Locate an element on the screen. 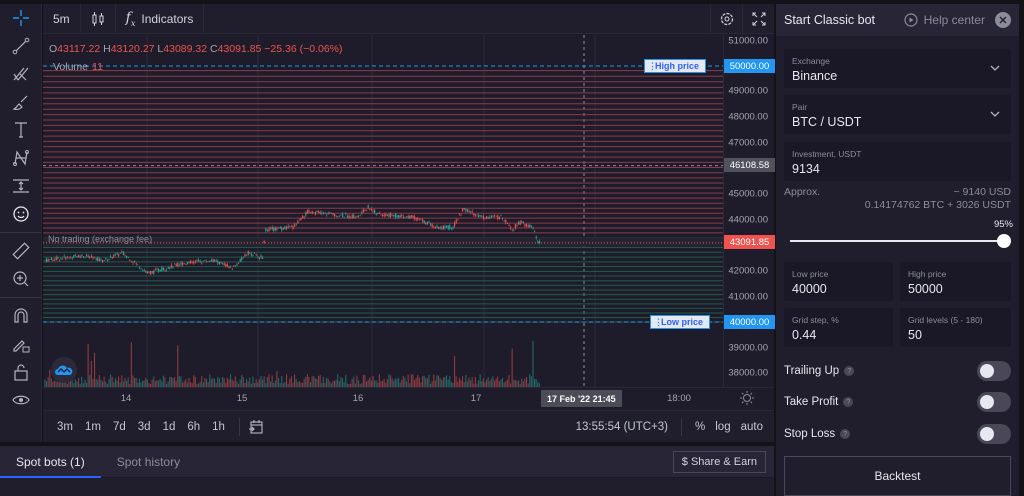 The image size is (1024, 496). pair-select: Pair BTC / USDT is located at coordinates (897, 114).